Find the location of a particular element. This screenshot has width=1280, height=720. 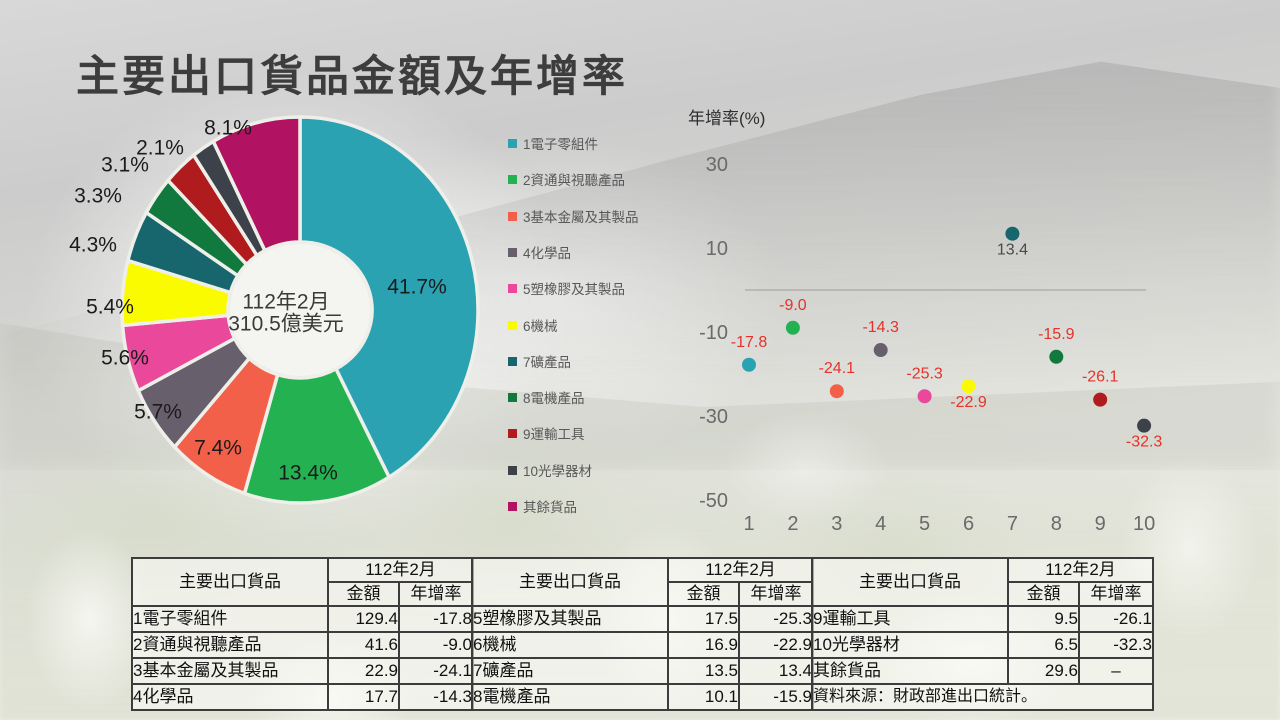

donut-slice-label-1: 41.7% is located at coordinates (417, 287).